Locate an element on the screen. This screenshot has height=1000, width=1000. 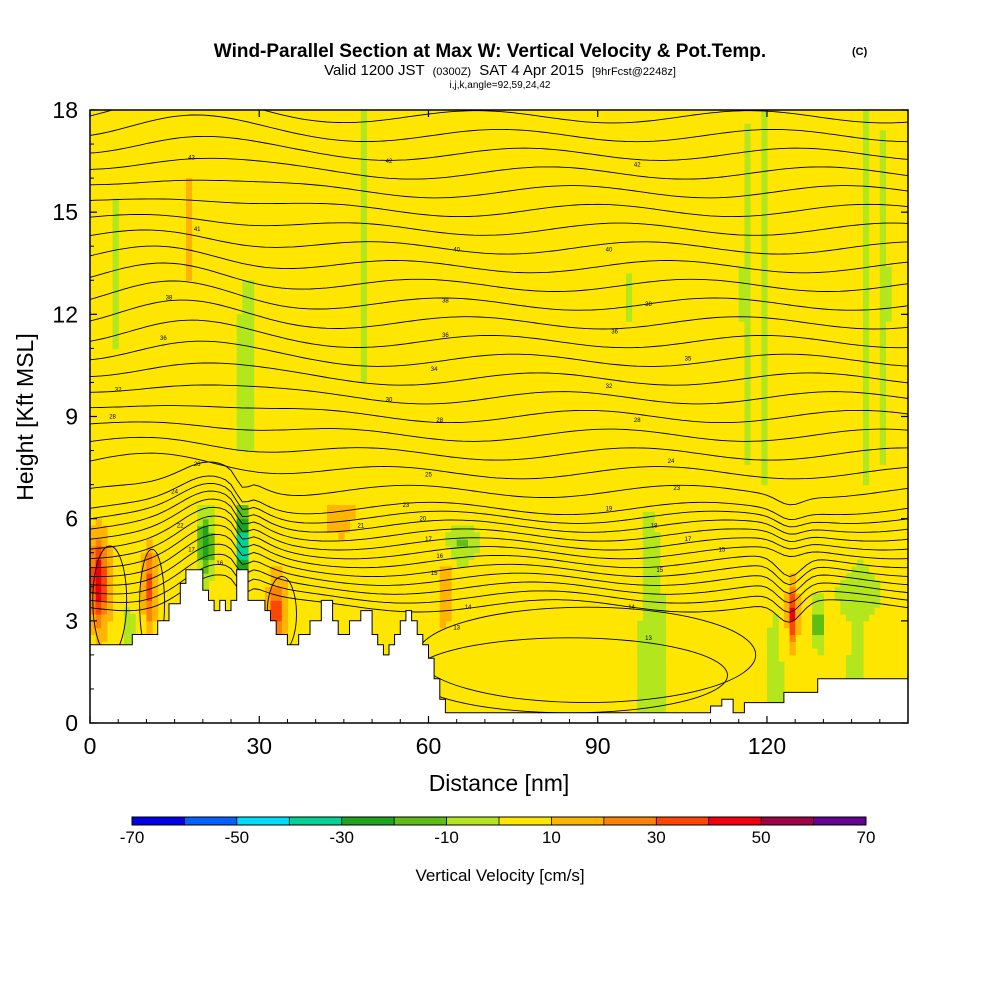
theta-contour-label: 15 is located at coordinates (721, 550).